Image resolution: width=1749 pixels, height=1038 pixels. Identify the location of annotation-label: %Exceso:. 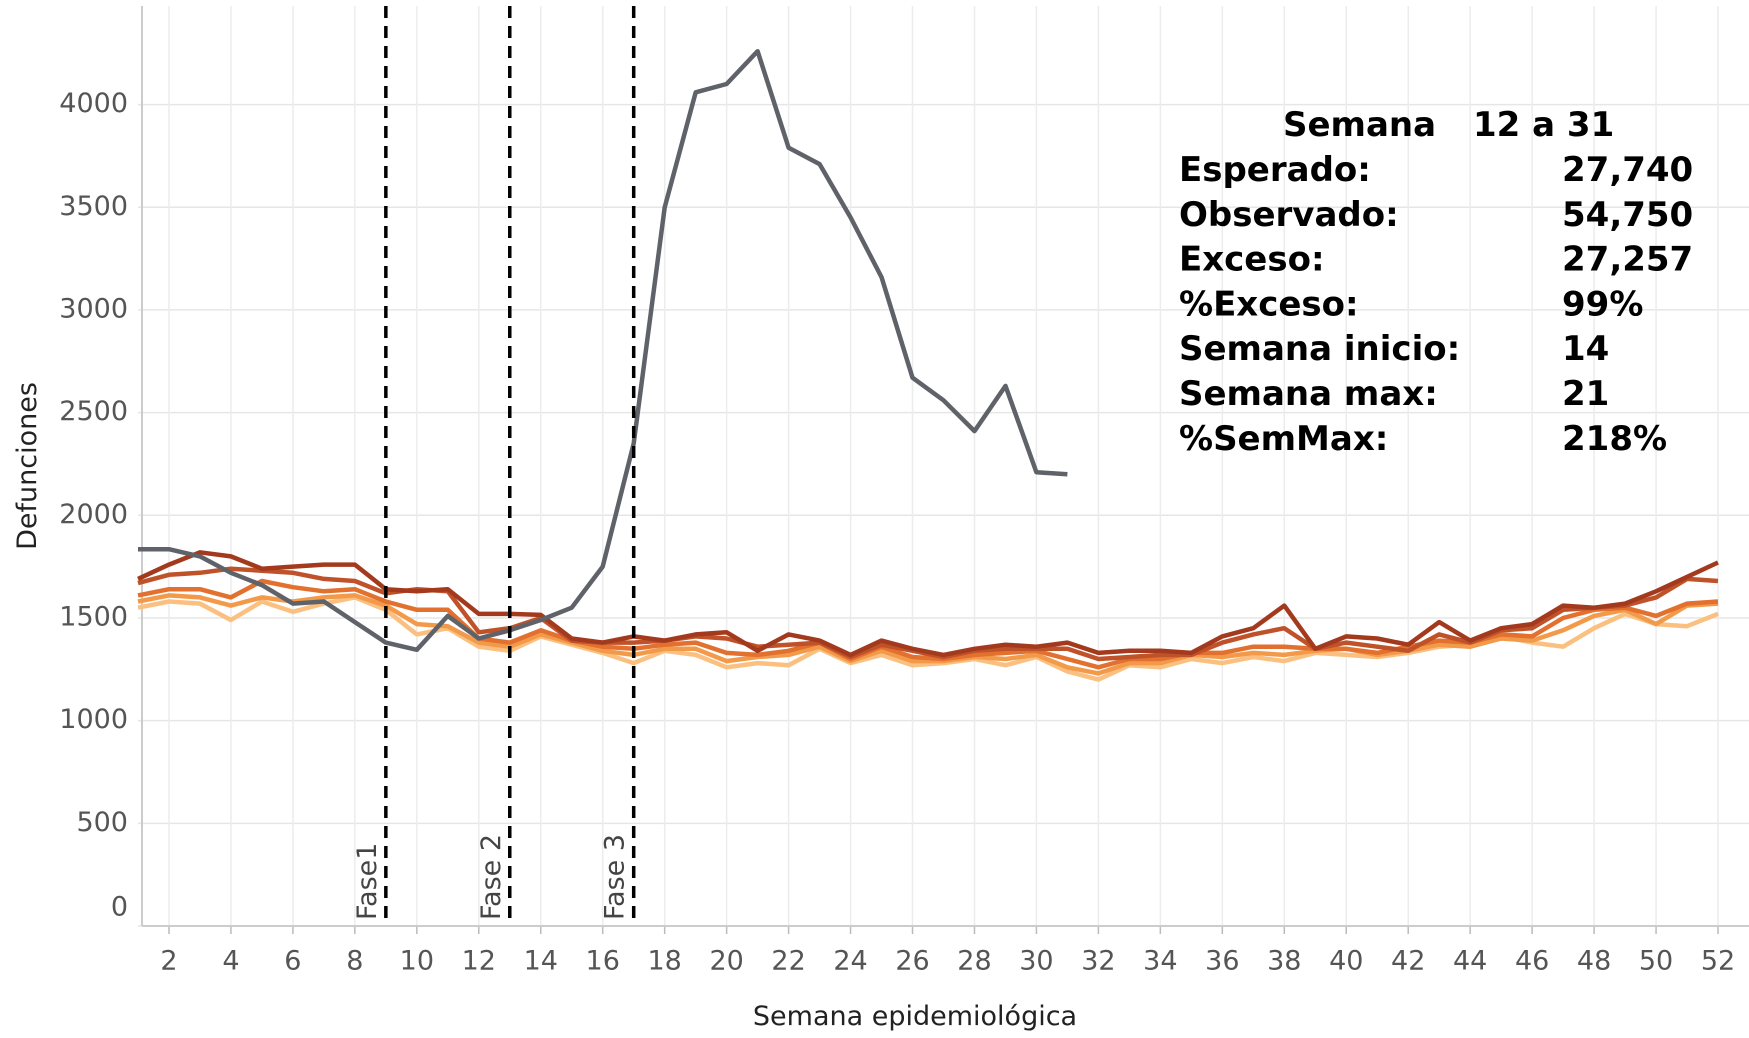
(1269, 304).